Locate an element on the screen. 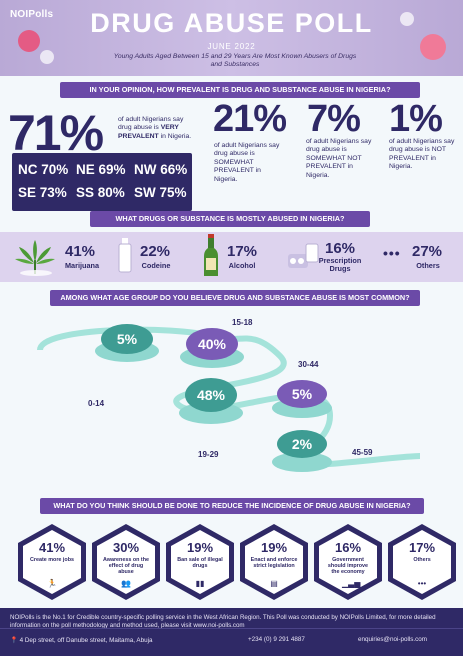  people-icon: 👥 is located at coordinates (126, 583).